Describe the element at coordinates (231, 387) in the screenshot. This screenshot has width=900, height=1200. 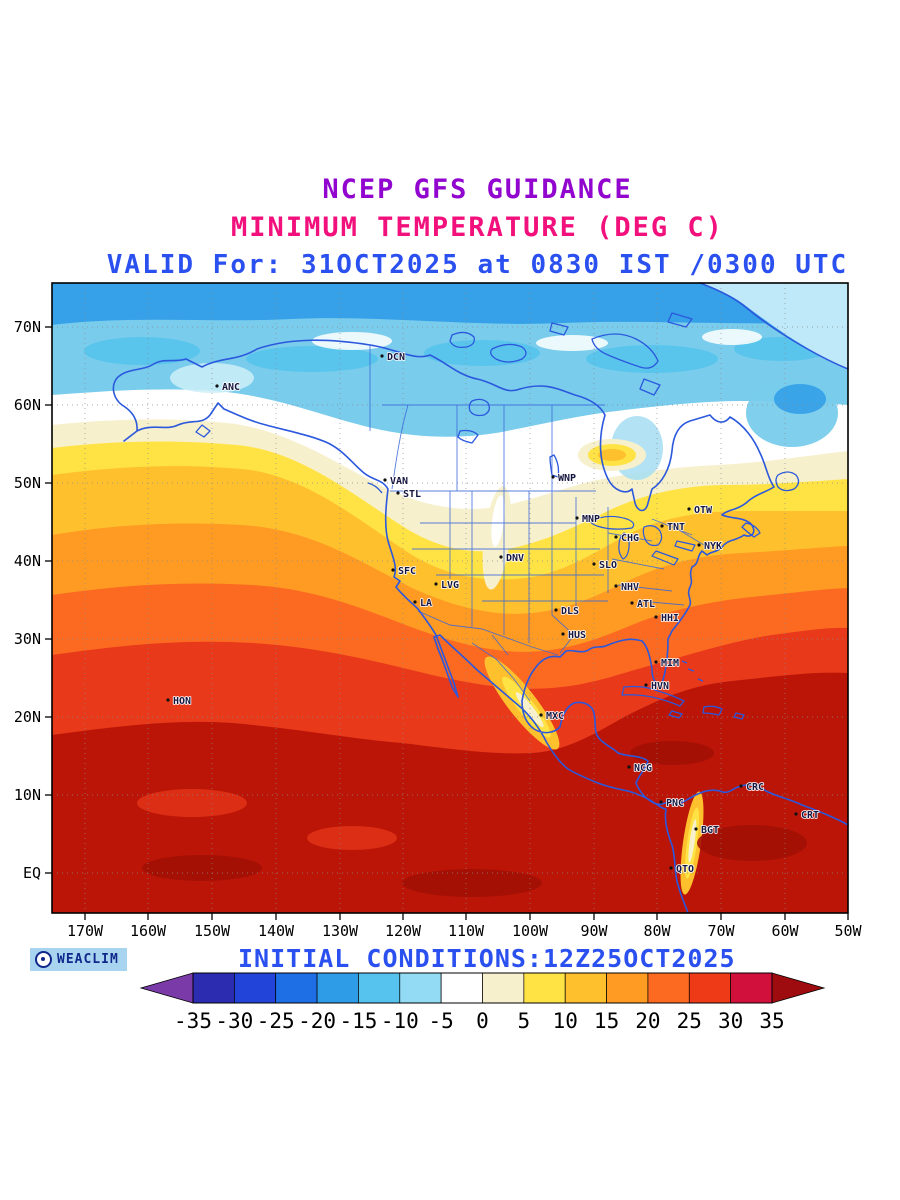
I see `station-label: ANC` at that location.